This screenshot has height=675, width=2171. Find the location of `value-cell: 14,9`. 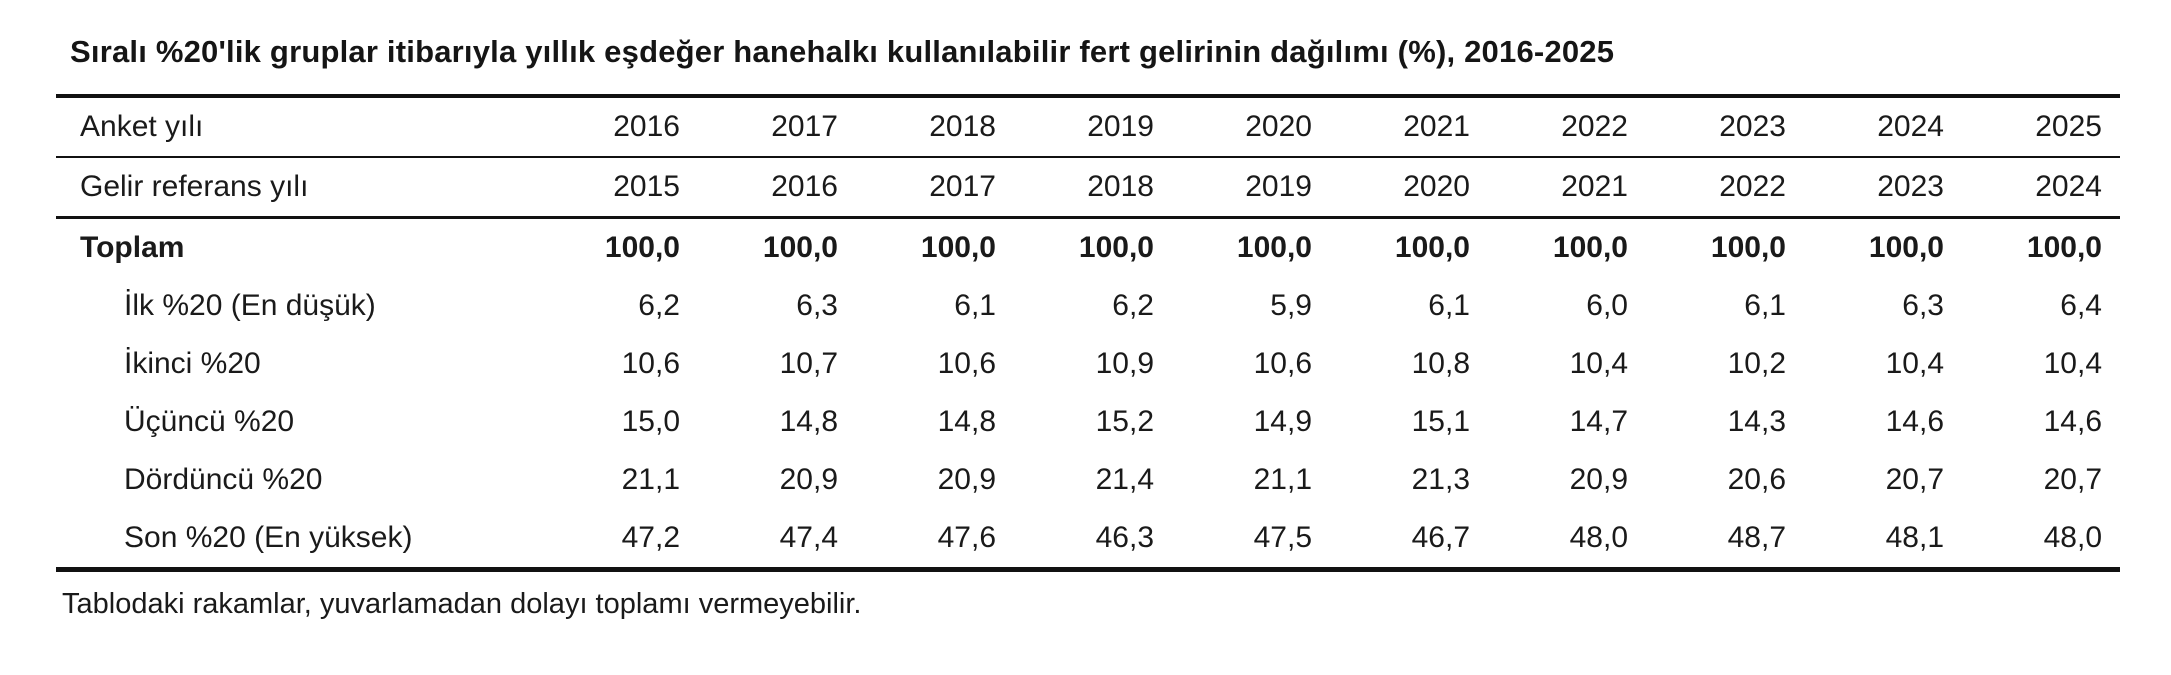

value-cell: 14,9 is located at coordinates (1282, 421).